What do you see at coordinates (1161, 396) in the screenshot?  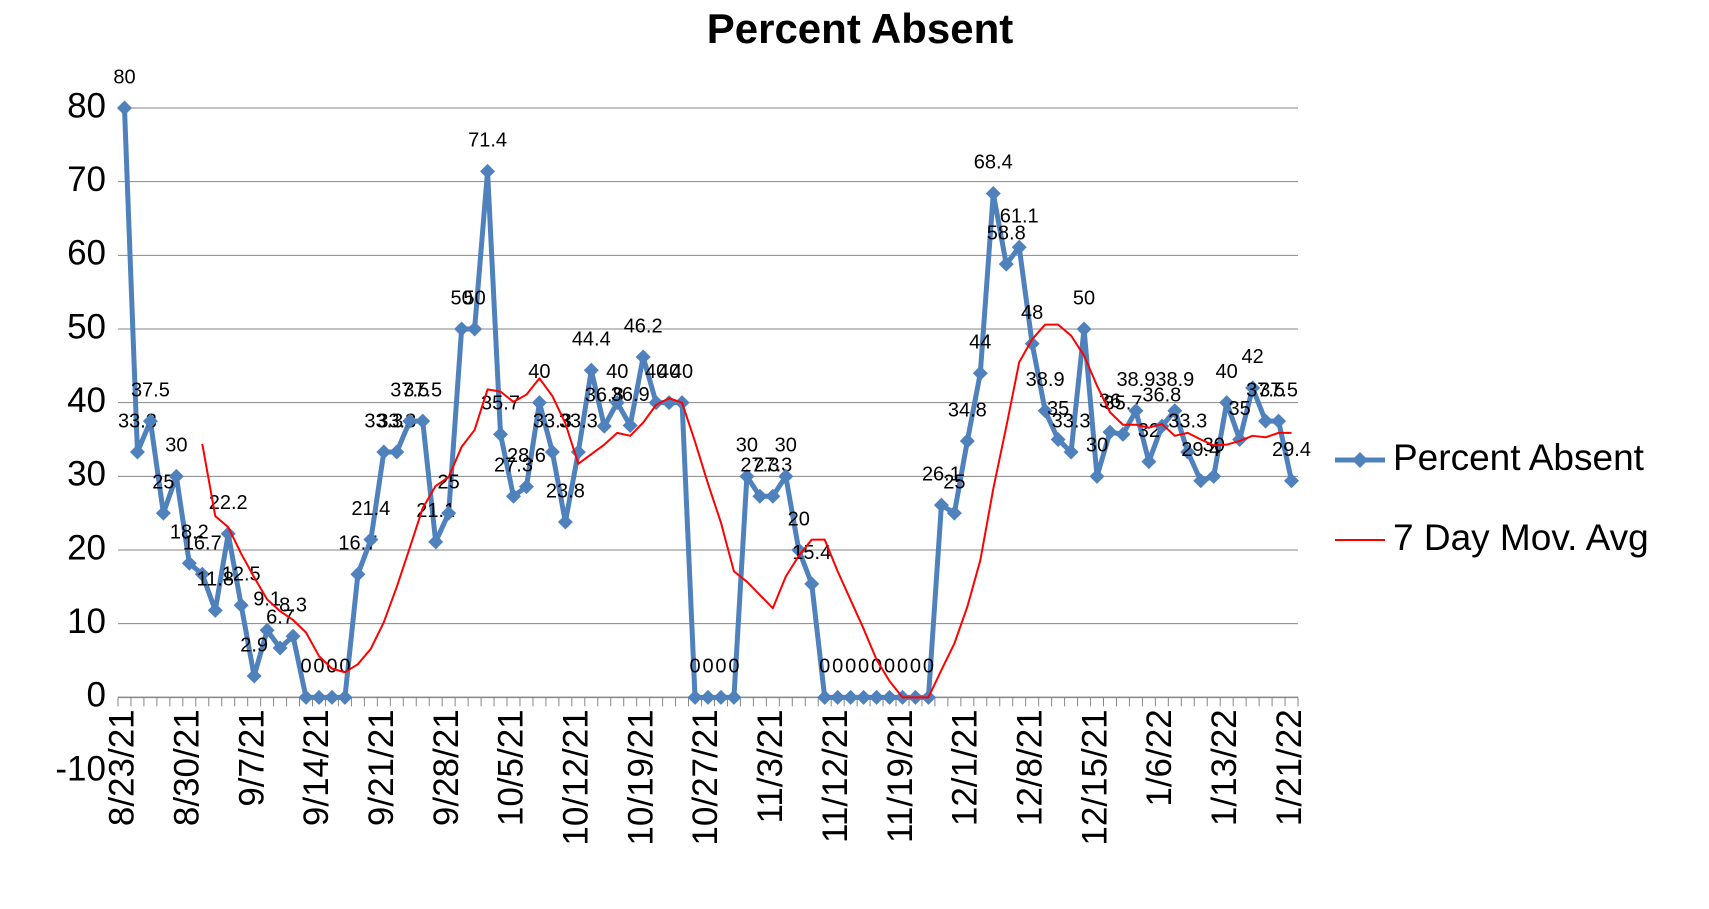 I see `data-label: 36.8` at bounding box center [1161, 396].